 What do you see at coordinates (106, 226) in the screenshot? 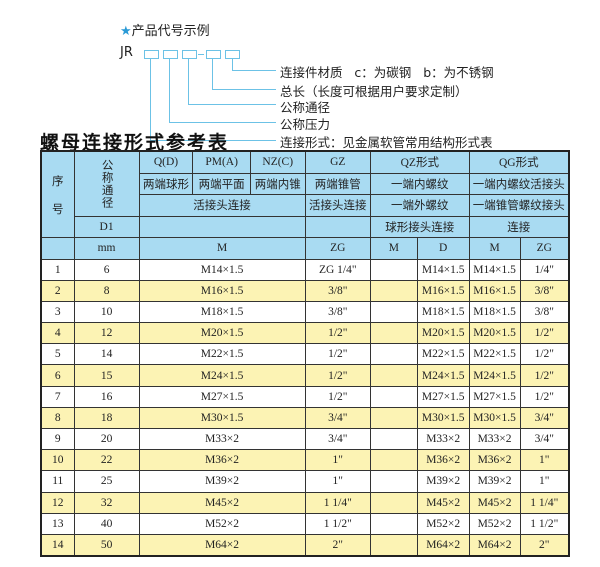
I see `header-d1: D1` at bounding box center [106, 226].